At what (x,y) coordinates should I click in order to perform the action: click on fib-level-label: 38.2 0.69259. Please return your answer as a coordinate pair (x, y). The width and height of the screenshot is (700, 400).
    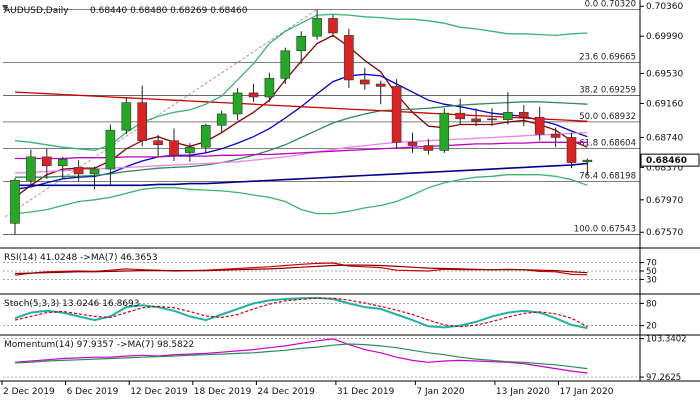
    Looking at the image, I should click on (607, 90).